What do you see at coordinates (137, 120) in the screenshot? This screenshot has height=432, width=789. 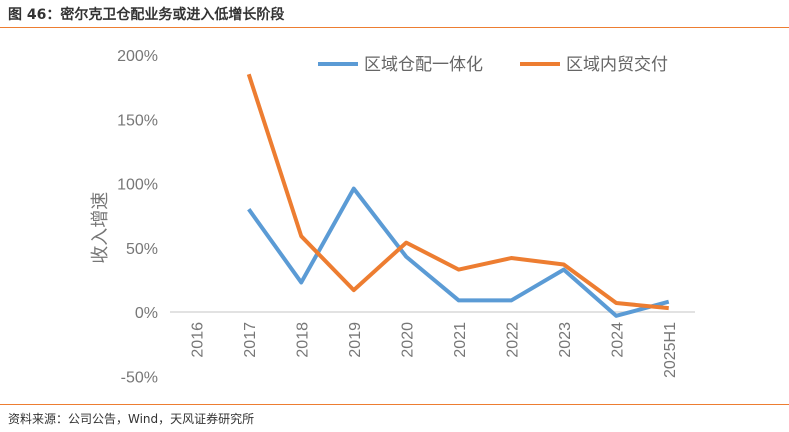 I see `y-tick-label: 150%` at bounding box center [137, 120].